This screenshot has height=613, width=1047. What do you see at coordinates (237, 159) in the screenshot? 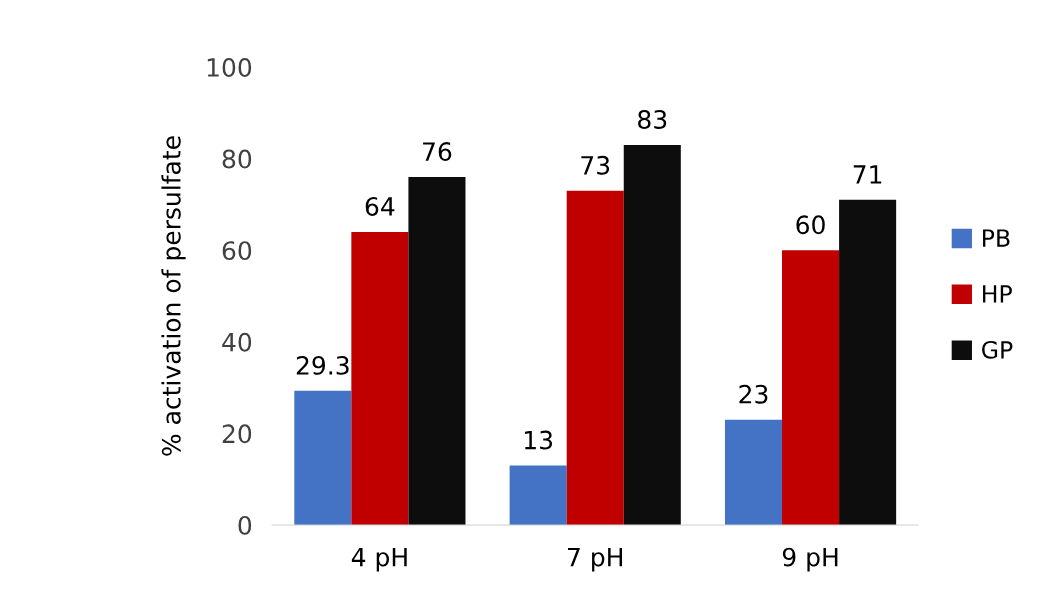
I see `y-tick-label: 80` at bounding box center [237, 159].